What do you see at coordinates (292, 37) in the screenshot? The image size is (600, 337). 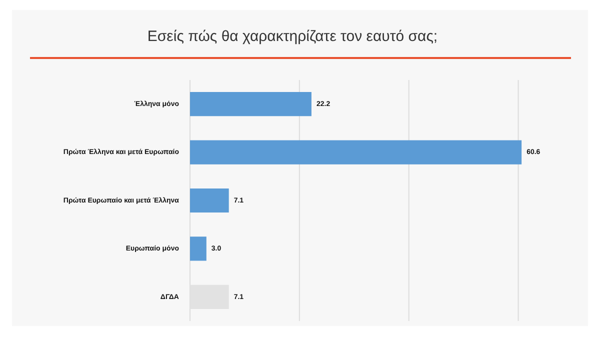 I see `chart-title: Εσείς πώς θα χαρακτηρίζατε τον εαυτό σας;` at bounding box center [292, 37].